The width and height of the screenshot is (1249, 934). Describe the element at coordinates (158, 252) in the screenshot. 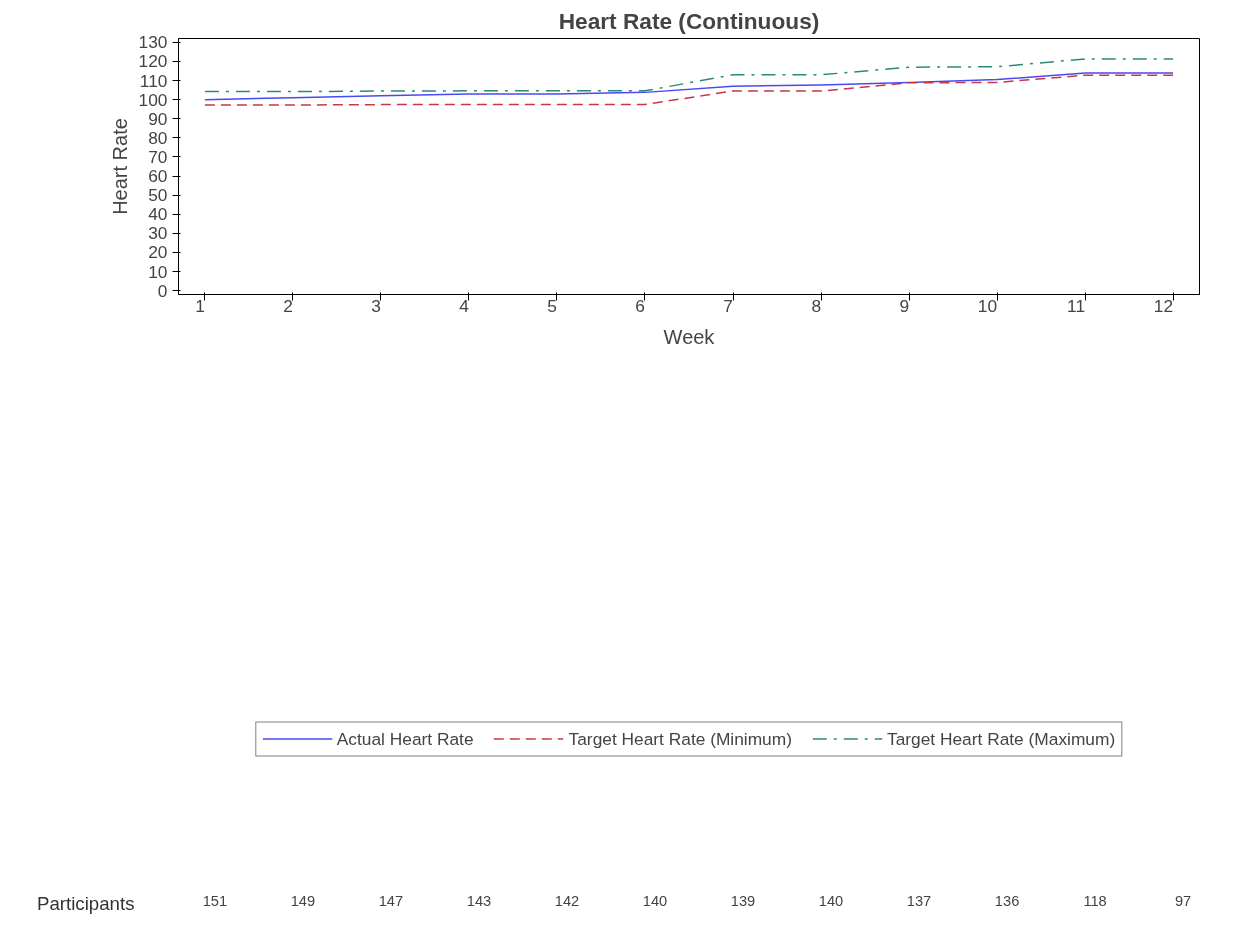

I see `y-tick-label: 20` at that location.